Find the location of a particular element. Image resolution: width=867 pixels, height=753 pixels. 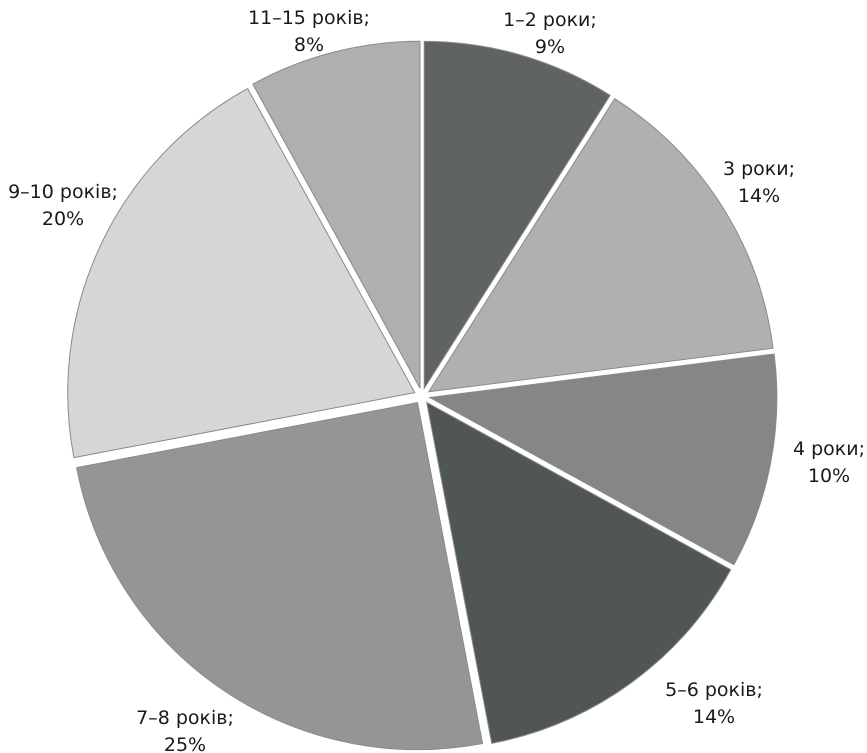

slice-label-5: 7–8 років; 25% is located at coordinates (185, 730).